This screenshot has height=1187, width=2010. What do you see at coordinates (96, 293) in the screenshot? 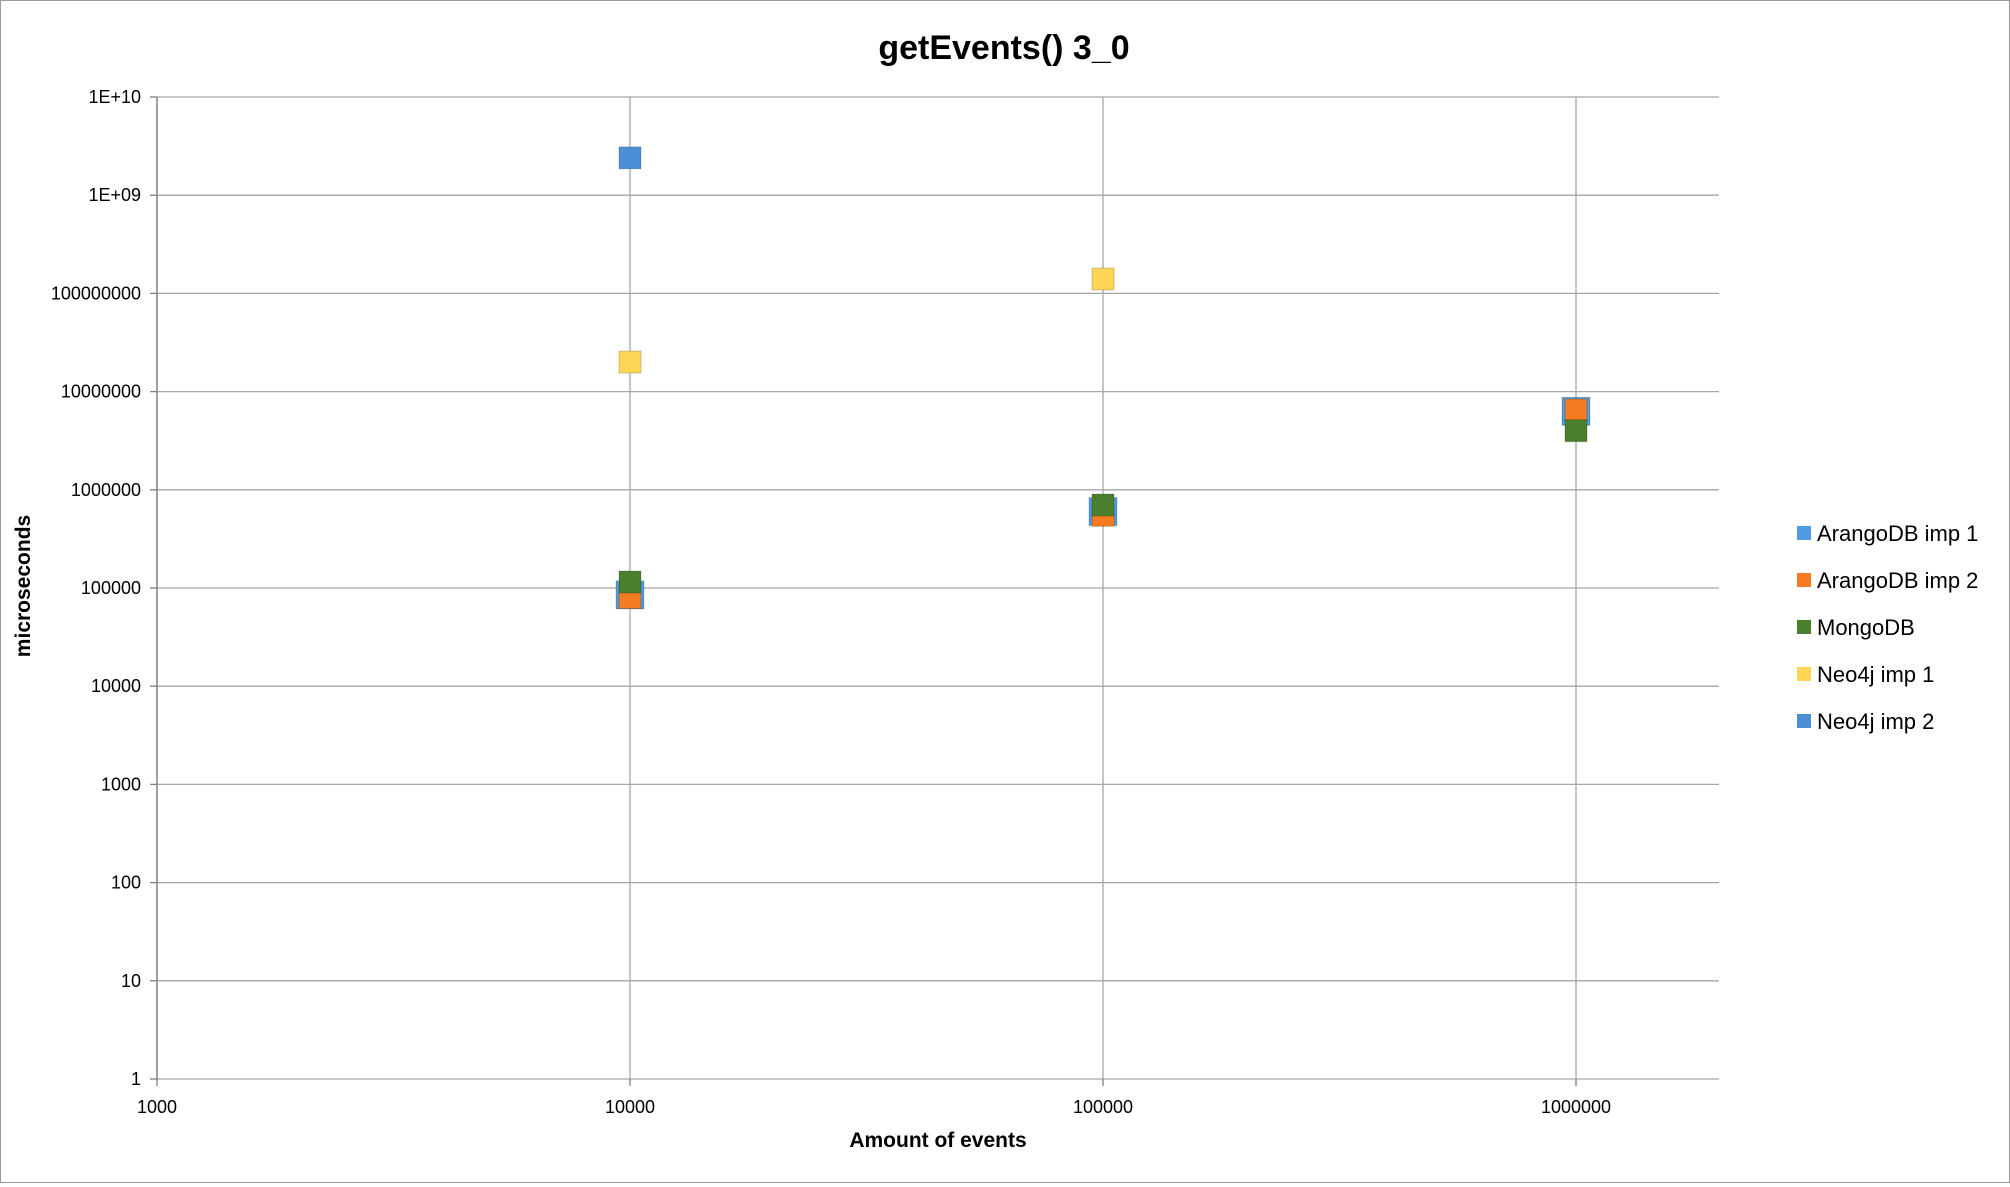
I see `y-tick-label: 100000000` at bounding box center [96, 293].